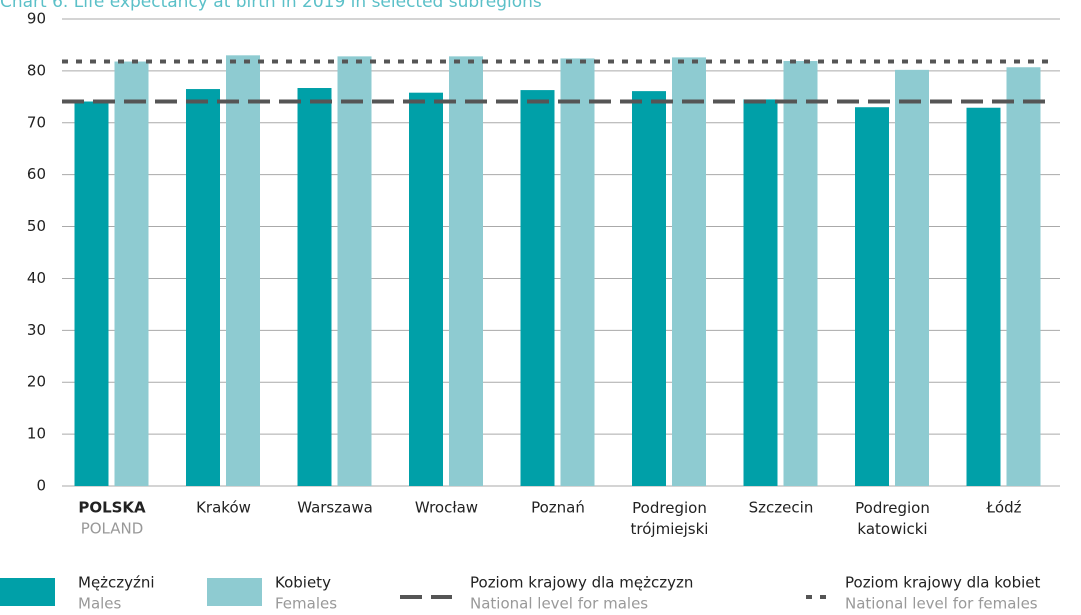 The image size is (1081, 615). Describe the element at coordinates (446, 508) in the screenshot. I see `x-tick-label: Wrocław` at that location.